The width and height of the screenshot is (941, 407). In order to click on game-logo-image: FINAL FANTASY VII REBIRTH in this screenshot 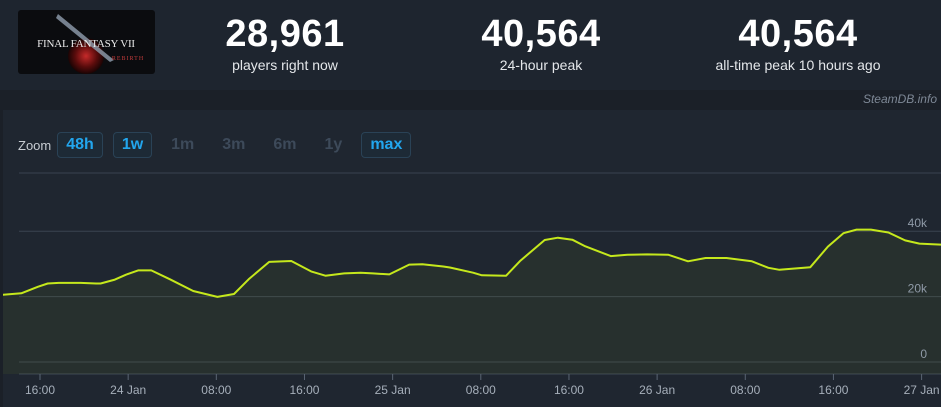, I will do `click(90, 44)`.